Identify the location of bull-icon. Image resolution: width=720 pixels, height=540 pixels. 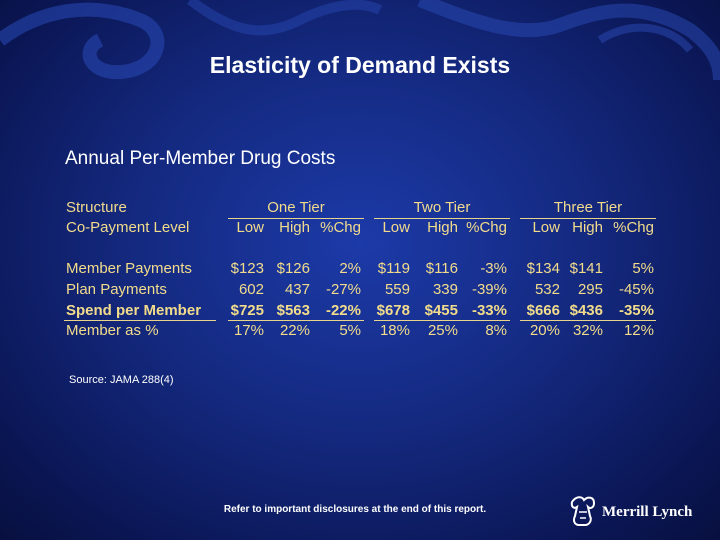
(583, 511).